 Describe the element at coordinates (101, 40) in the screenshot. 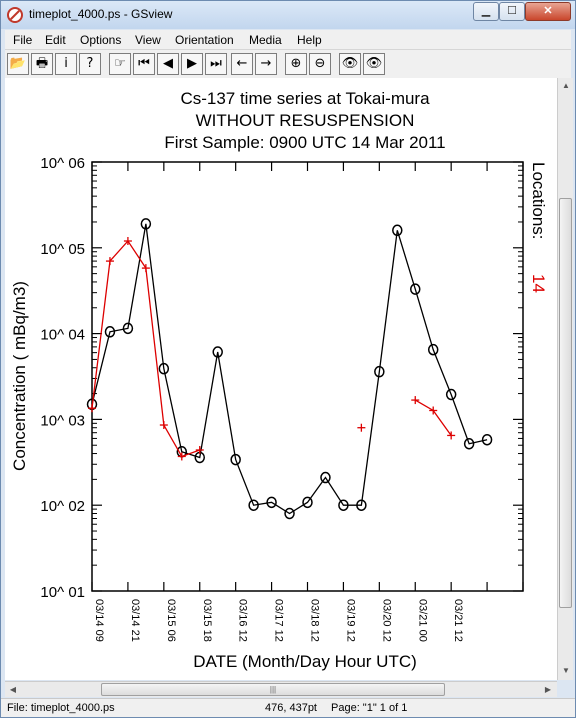

I see `menu-options: Options` at that location.